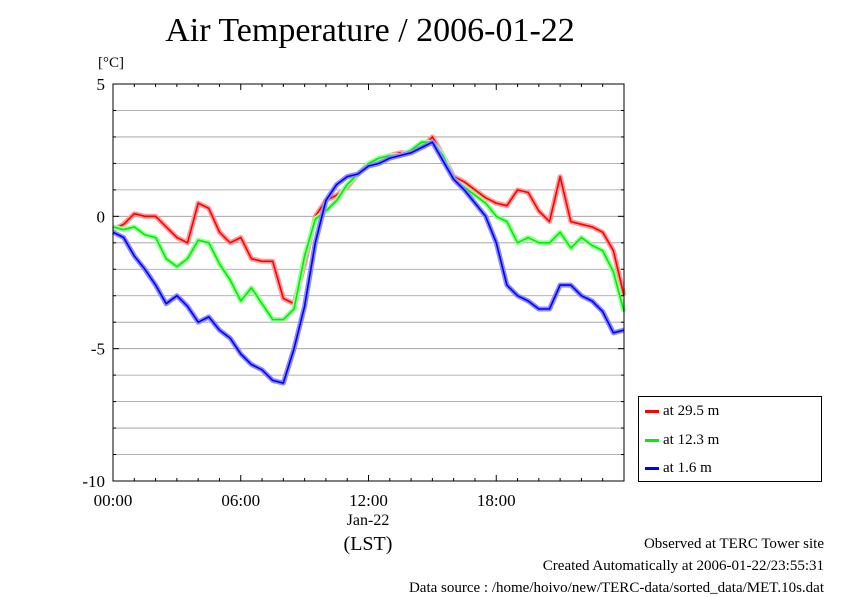 The height and width of the screenshot is (597, 842). Describe the element at coordinates (101, 84) in the screenshot. I see `y-tick-label: 5` at that location.